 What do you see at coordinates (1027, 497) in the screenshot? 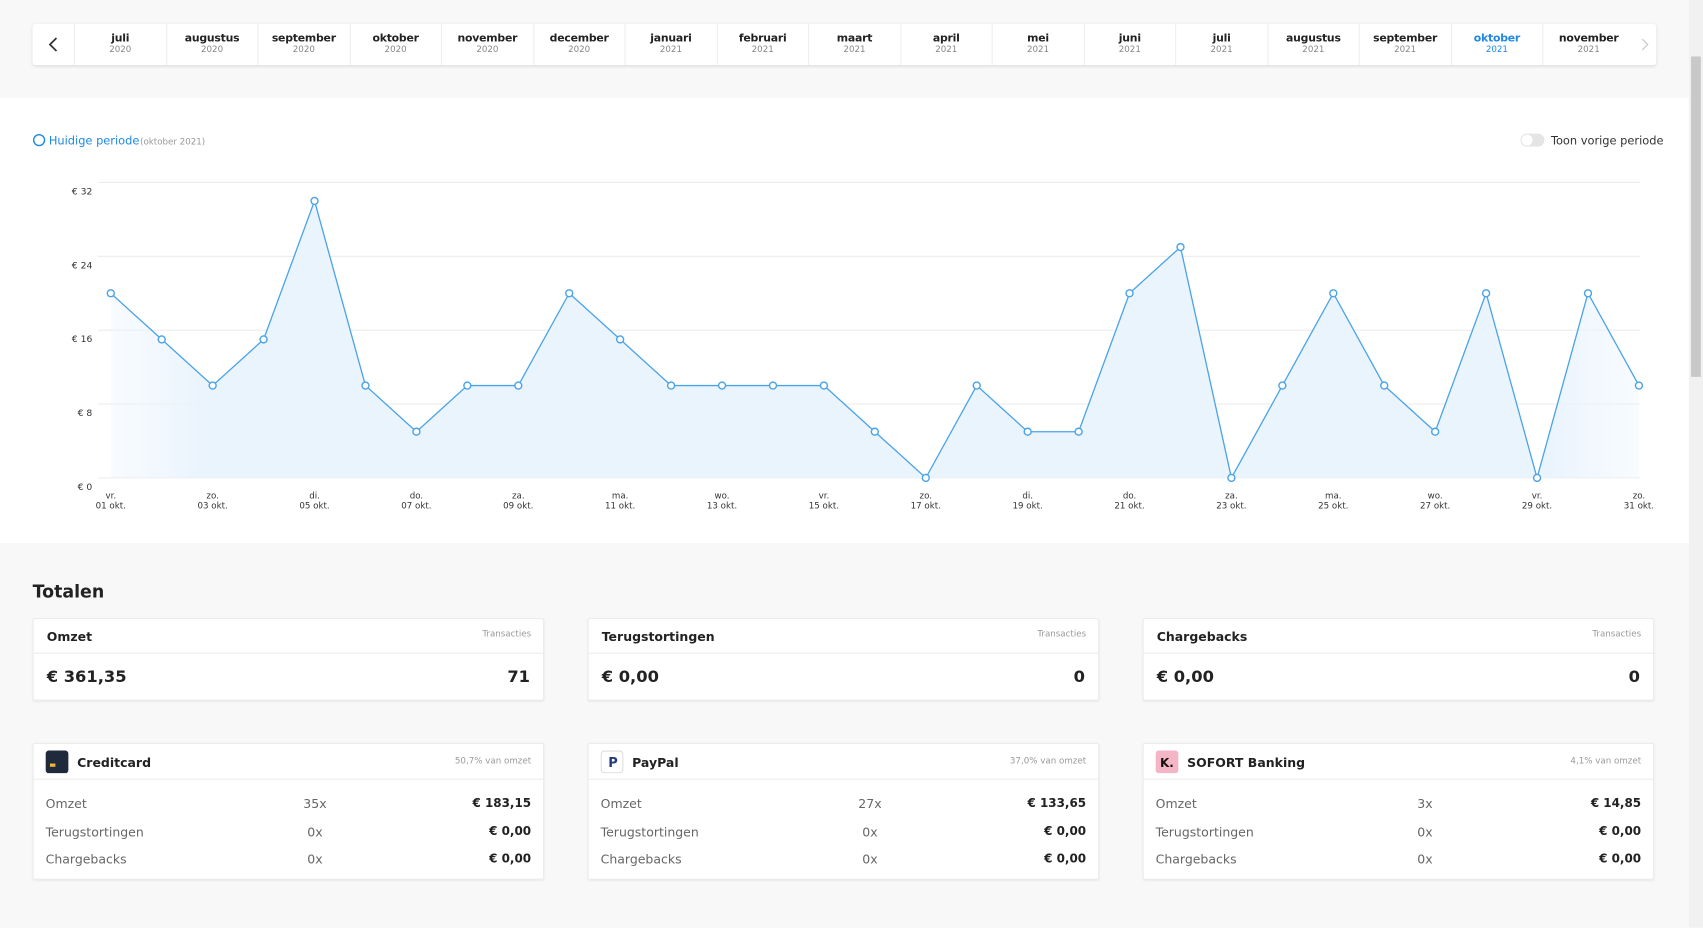
I see `x-tick-weekday: di.` at bounding box center [1027, 497].